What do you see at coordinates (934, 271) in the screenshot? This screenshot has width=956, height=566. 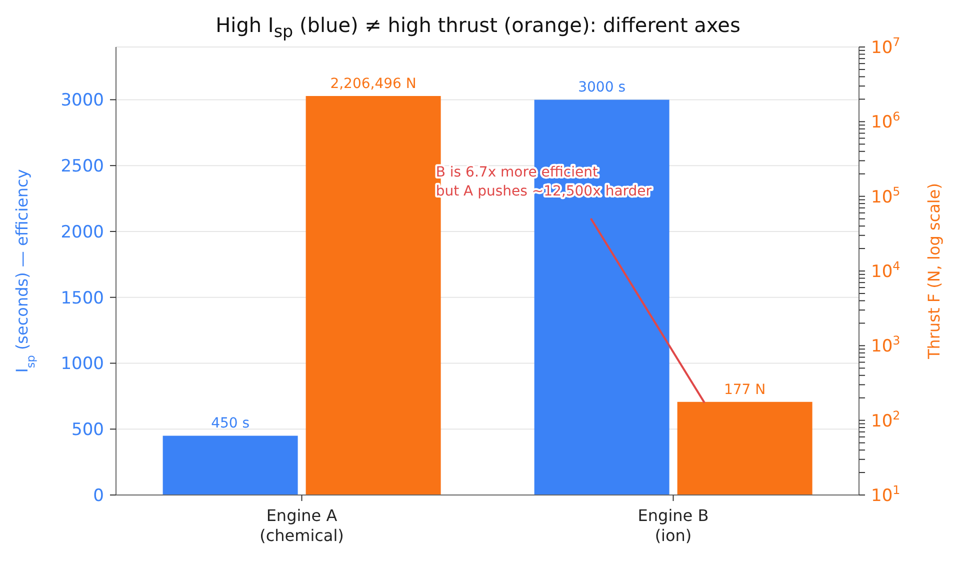 I see `y2-axis-title: Thrust F (N, log scale)` at bounding box center [934, 271].